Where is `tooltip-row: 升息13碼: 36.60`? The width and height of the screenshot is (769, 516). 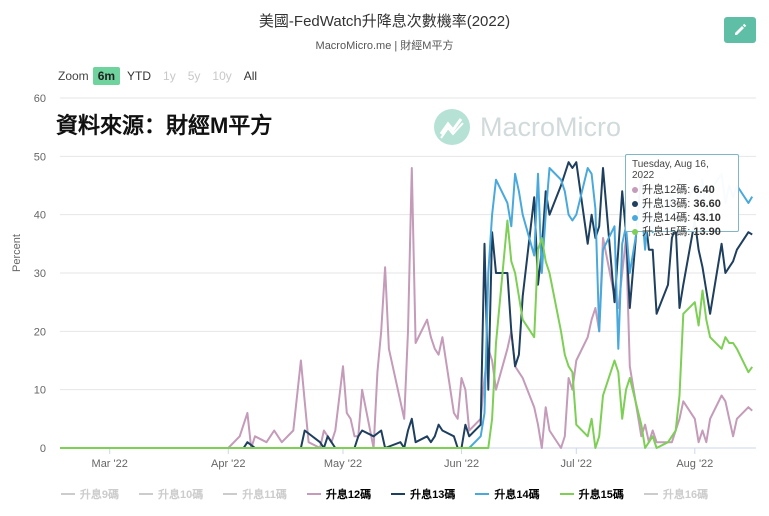 tooltip-row: 升息13碼: 36.60 is located at coordinates (682, 204).